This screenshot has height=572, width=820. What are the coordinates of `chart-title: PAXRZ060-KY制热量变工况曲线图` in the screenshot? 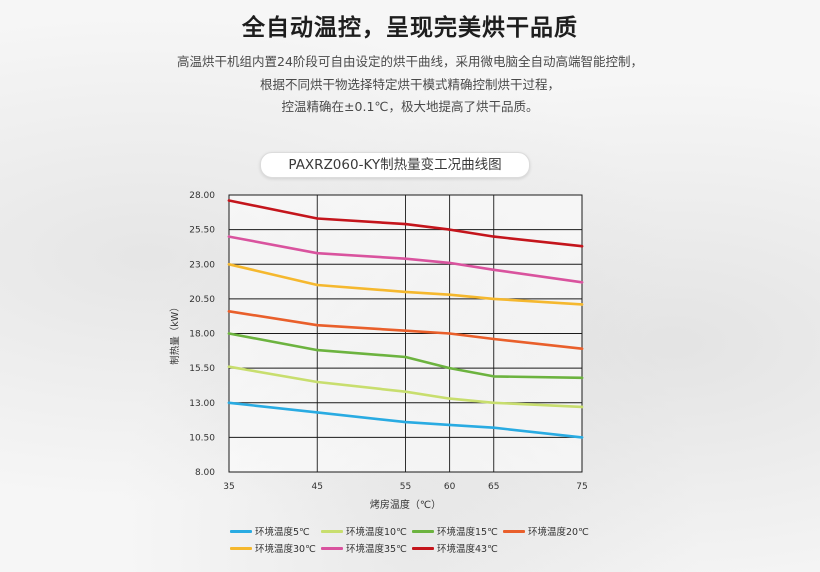 It's located at (395, 165).